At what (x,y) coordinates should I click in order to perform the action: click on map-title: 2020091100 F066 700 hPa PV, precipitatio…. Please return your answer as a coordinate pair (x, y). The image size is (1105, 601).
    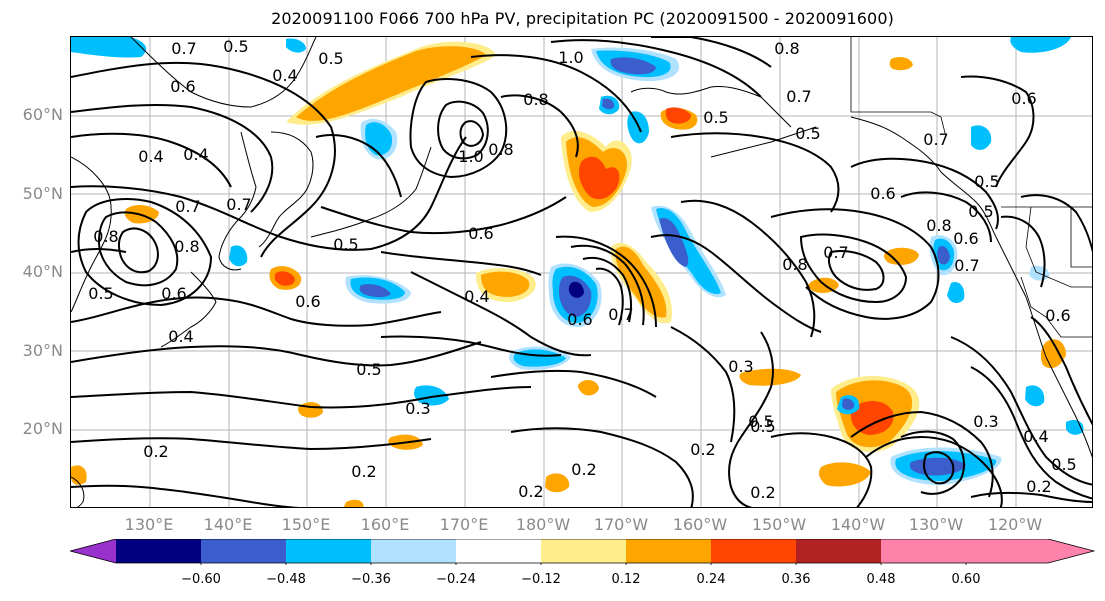
    Looking at the image, I should click on (582, 18).